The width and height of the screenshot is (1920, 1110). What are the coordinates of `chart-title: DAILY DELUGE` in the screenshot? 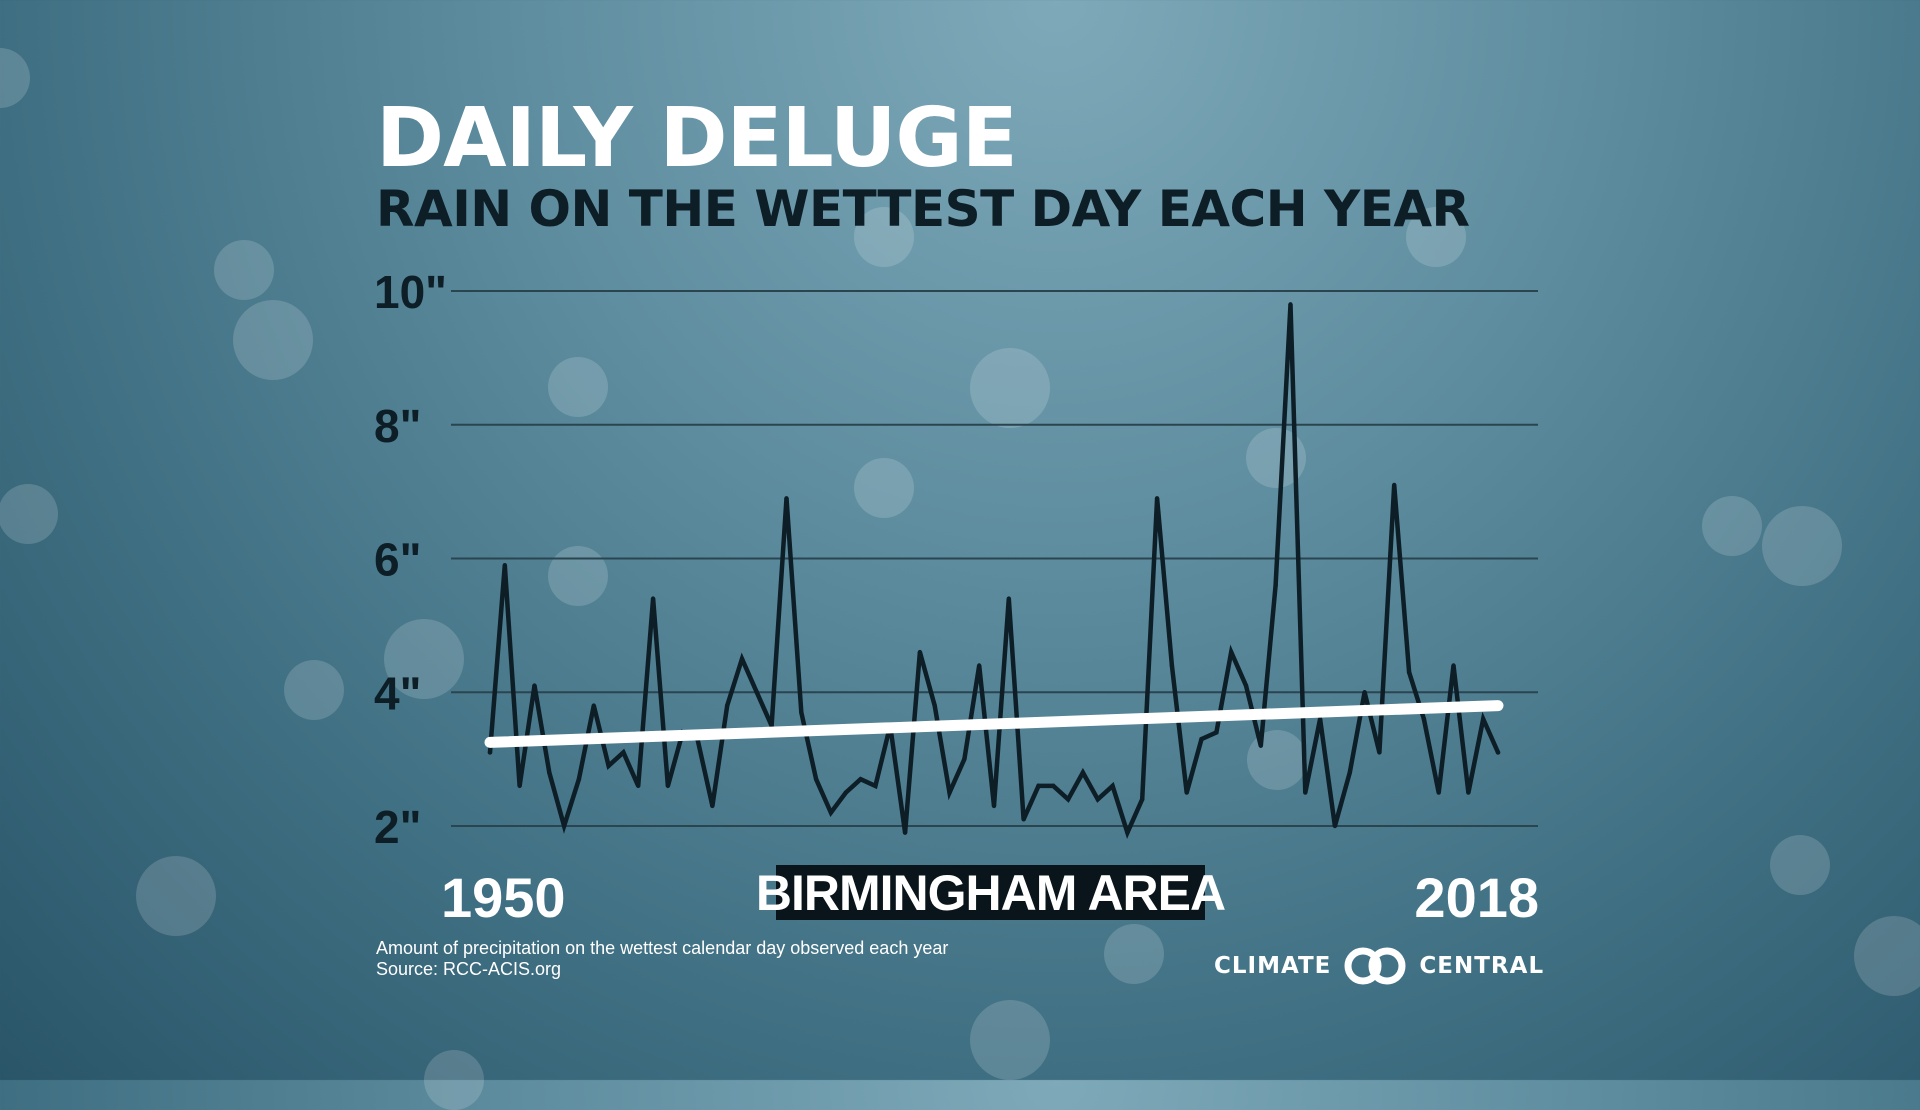 It's located at (697, 138).